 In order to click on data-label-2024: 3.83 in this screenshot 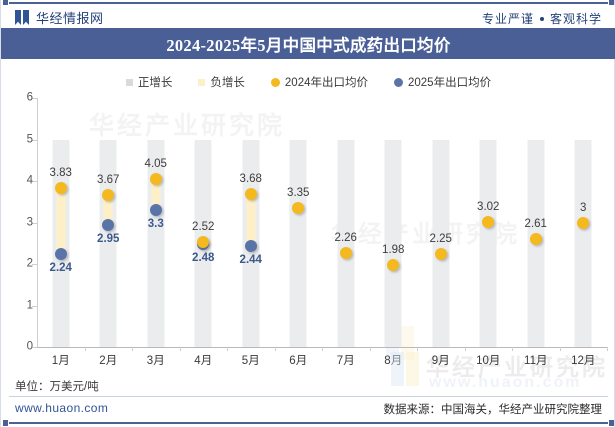, I will do `click(60, 173)`.